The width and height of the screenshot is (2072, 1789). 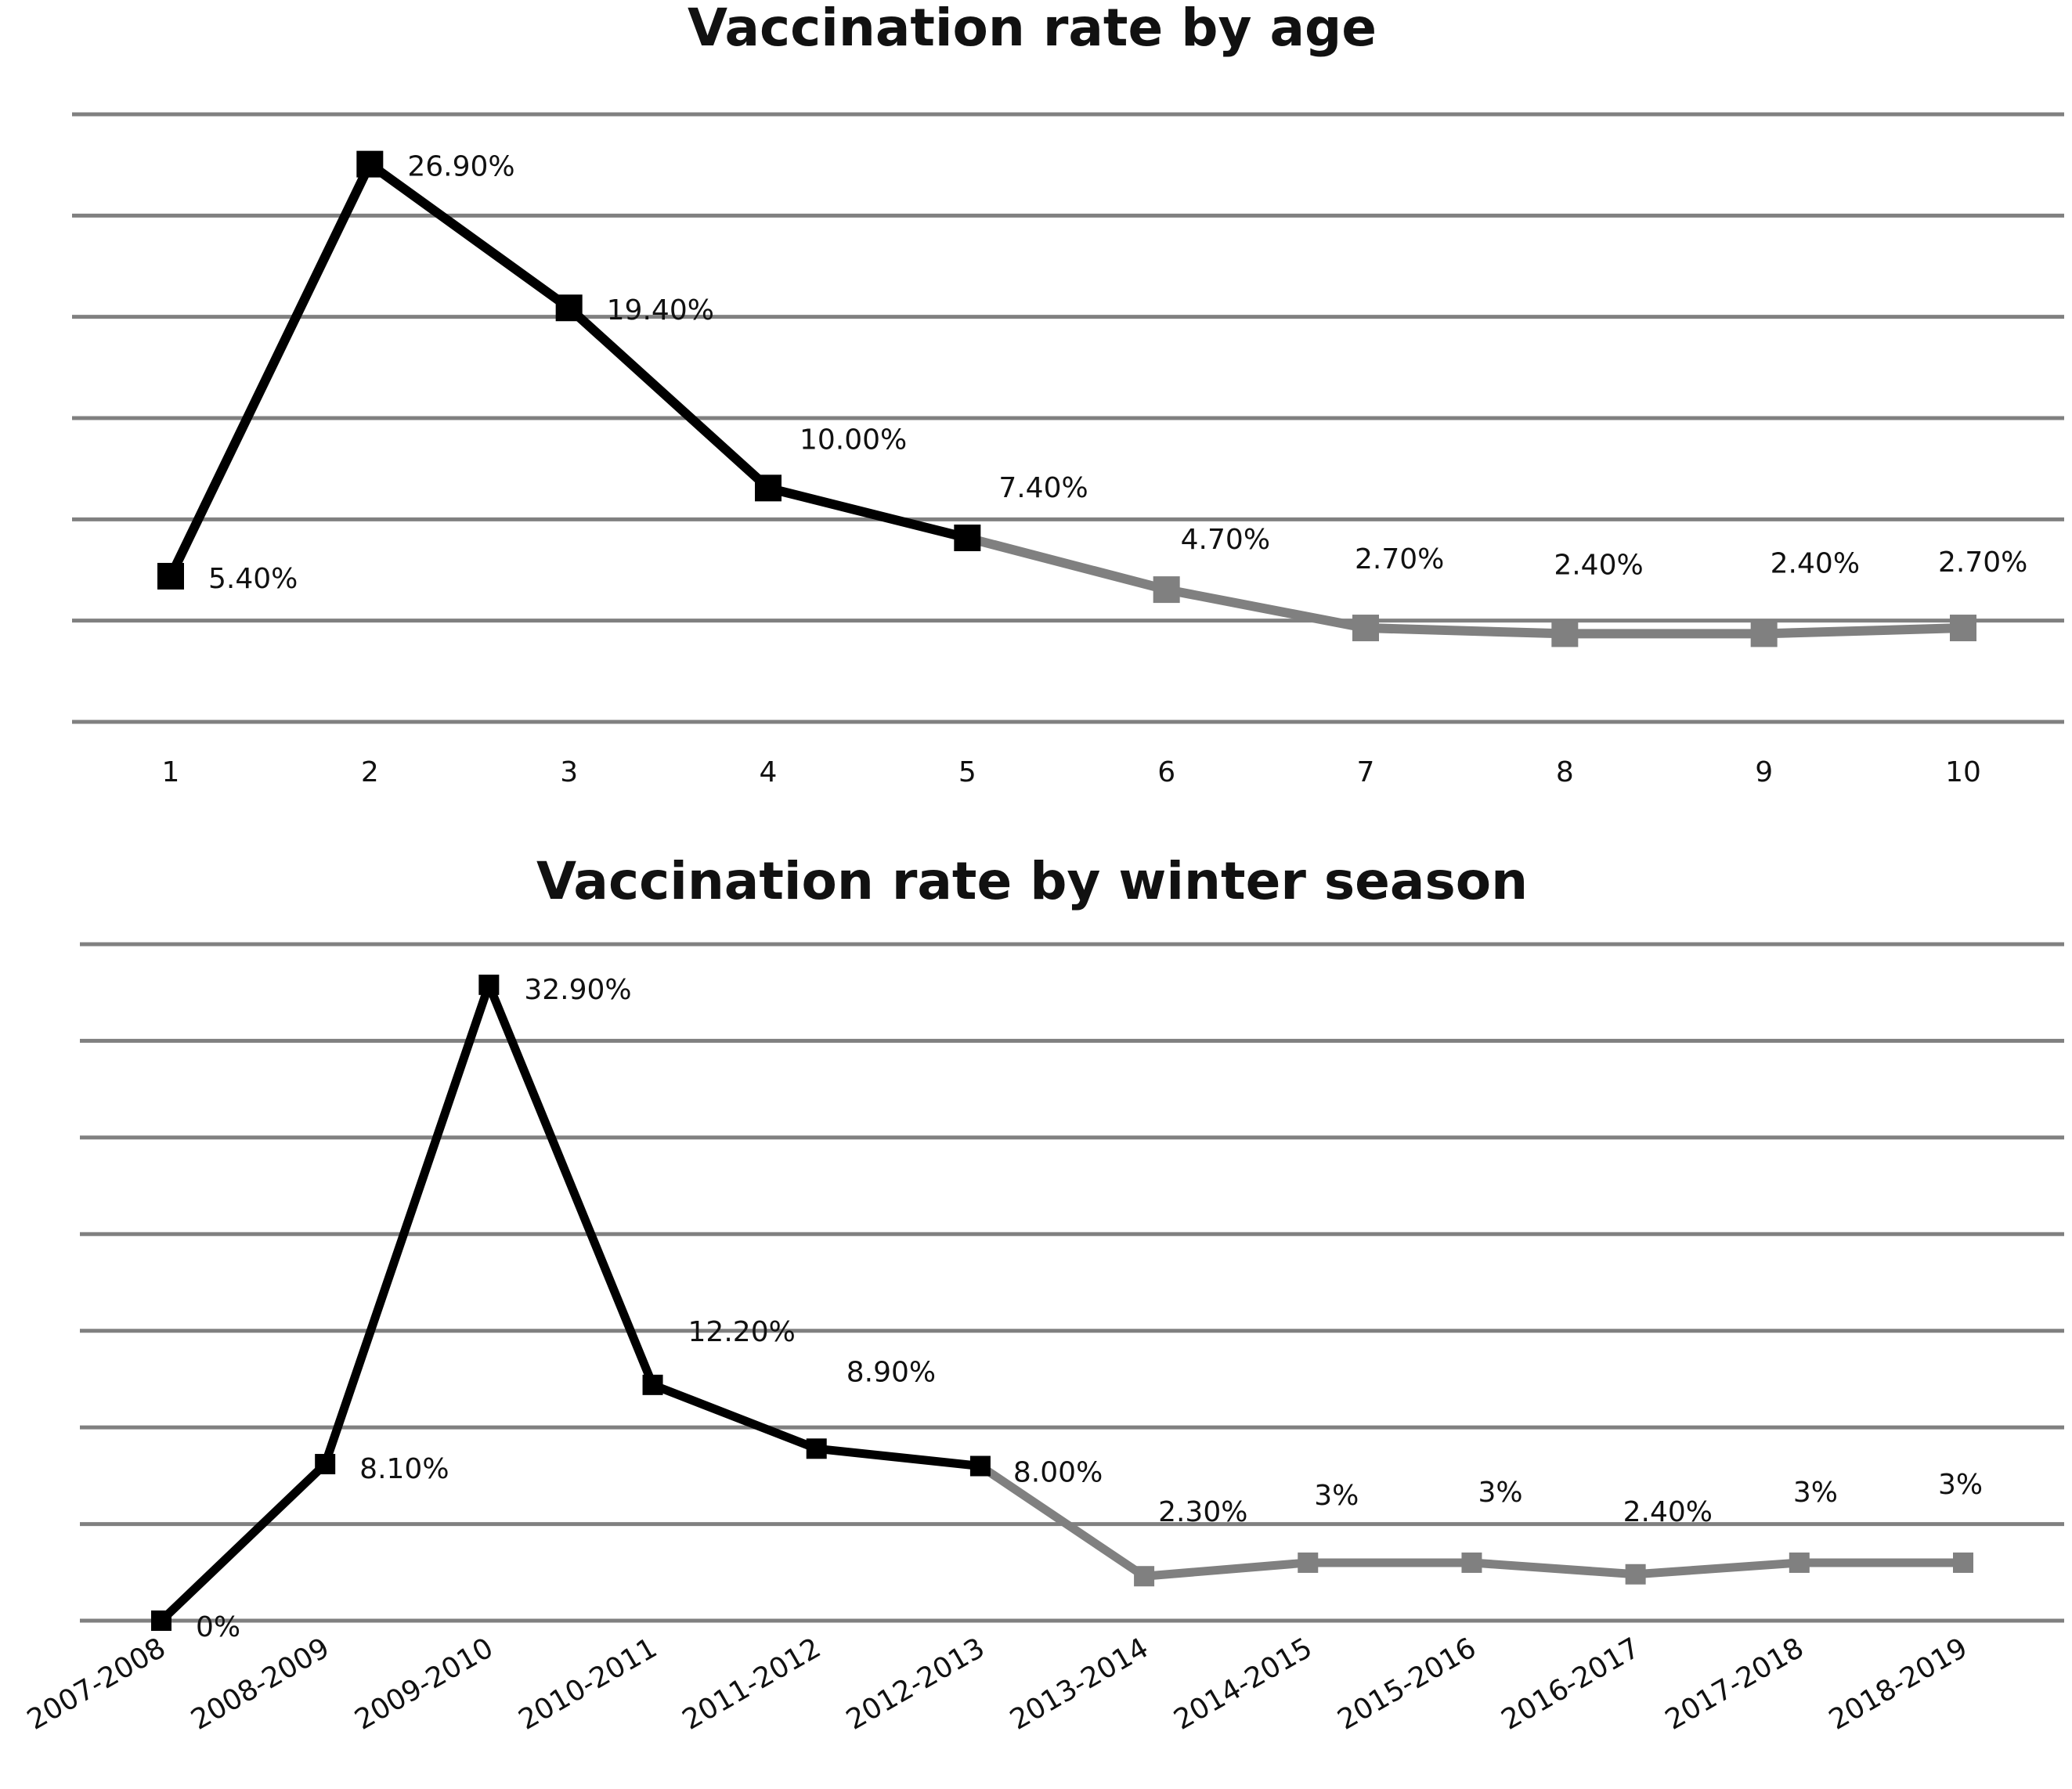 What do you see at coordinates (751, 1685) in the screenshot?
I see `season-tick-label: 2011-2012` at bounding box center [751, 1685].